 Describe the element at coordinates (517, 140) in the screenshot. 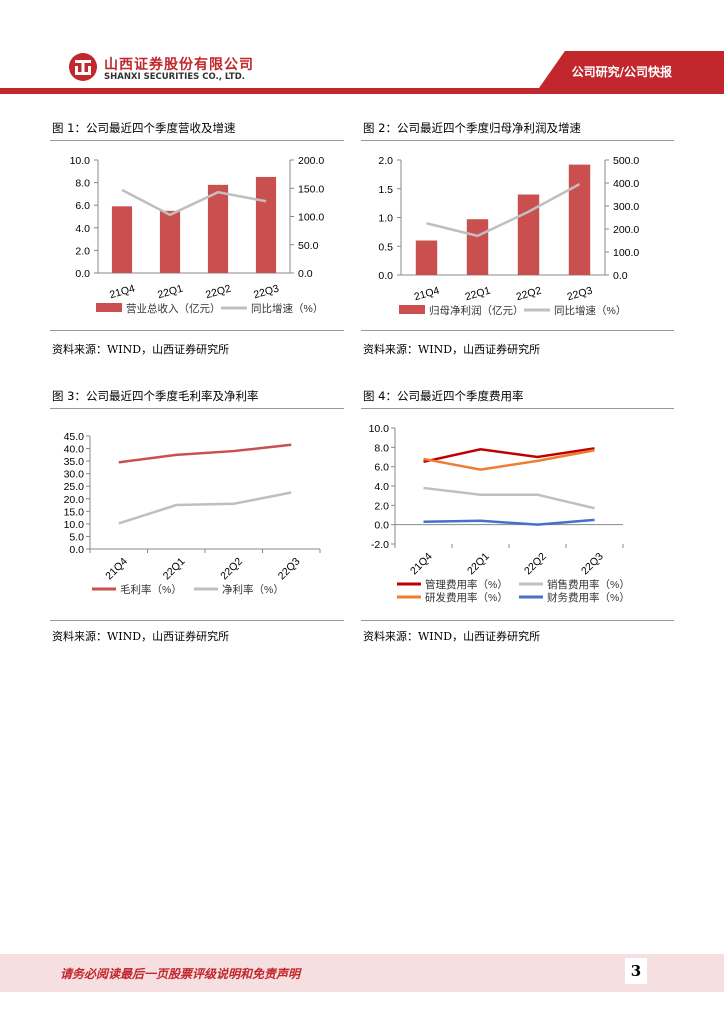

I see `figure-2-top-rule` at that location.